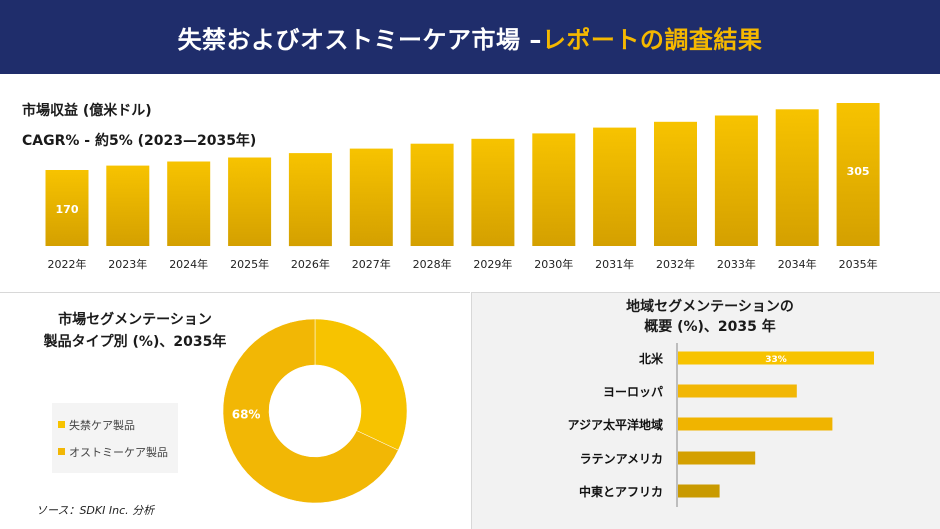 Image resolution: width=940 pixels, height=529 pixels. I want to click on region-segment-title-line1: 地域セグメンテーションの, so click(710, 307).